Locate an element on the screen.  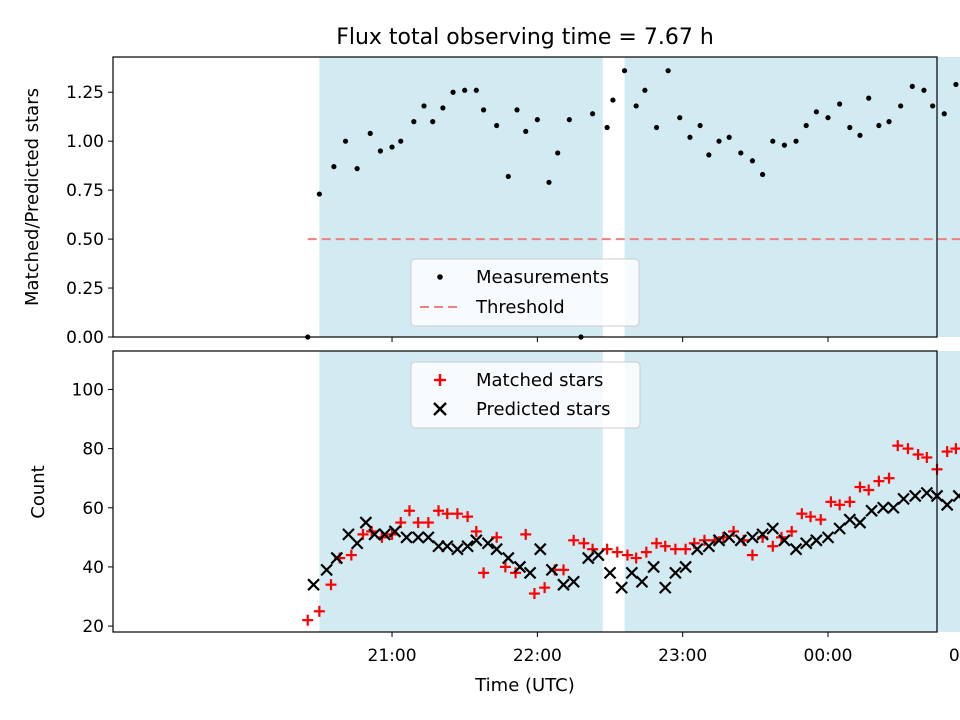
top-y-axis-label: Matched/Predicted stars is located at coordinates (32, 197).